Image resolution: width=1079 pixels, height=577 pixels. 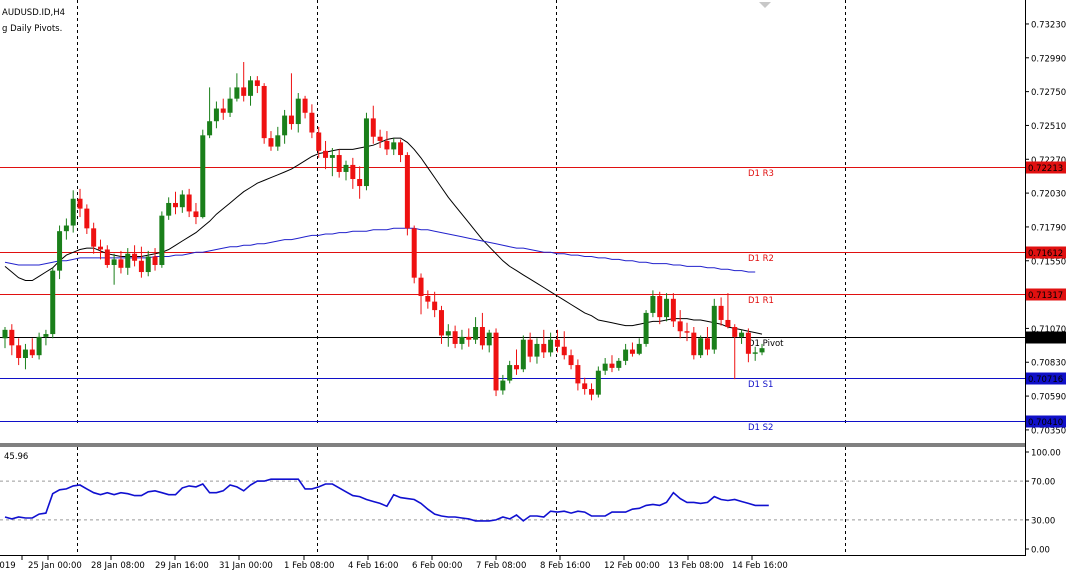 I want to click on price-tick-label: 0.71070, so click(x=1048, y=330).